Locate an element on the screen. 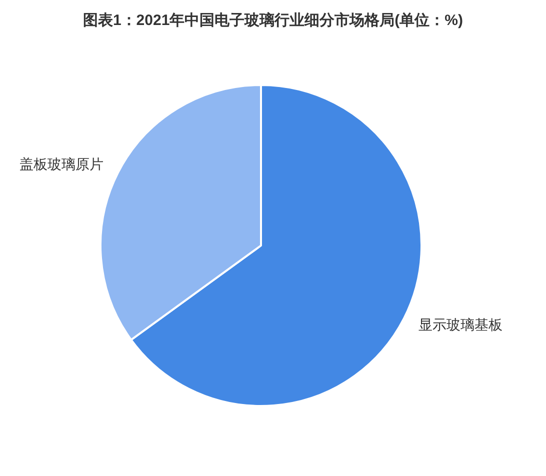 The width and height of the screenshot is (546, 476). slice-label: 盖板玻璃原片 is located at coordinates (62, 164).